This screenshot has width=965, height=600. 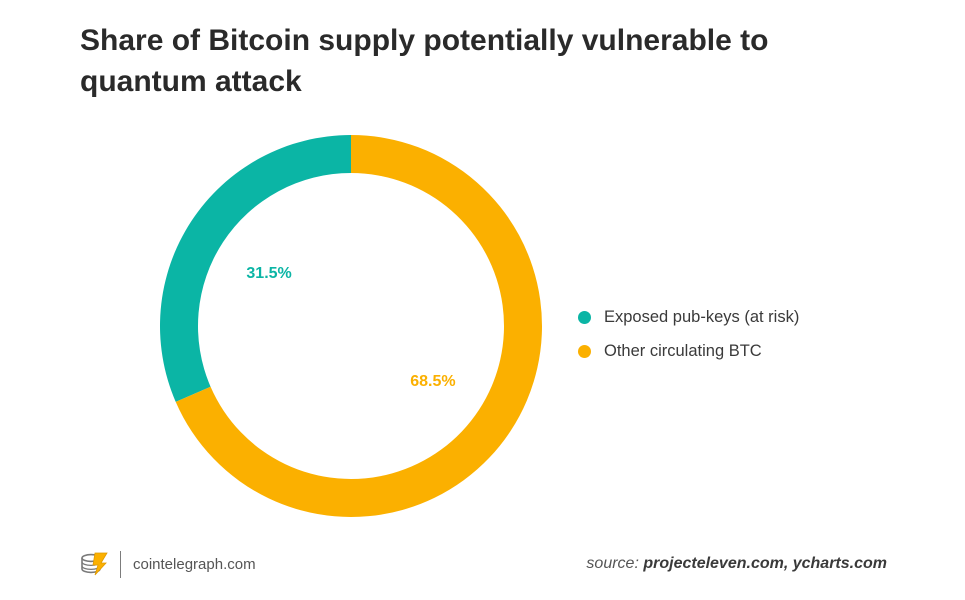 I want to click on cointelegraph-logo-icon, so click(x=95, y=566).